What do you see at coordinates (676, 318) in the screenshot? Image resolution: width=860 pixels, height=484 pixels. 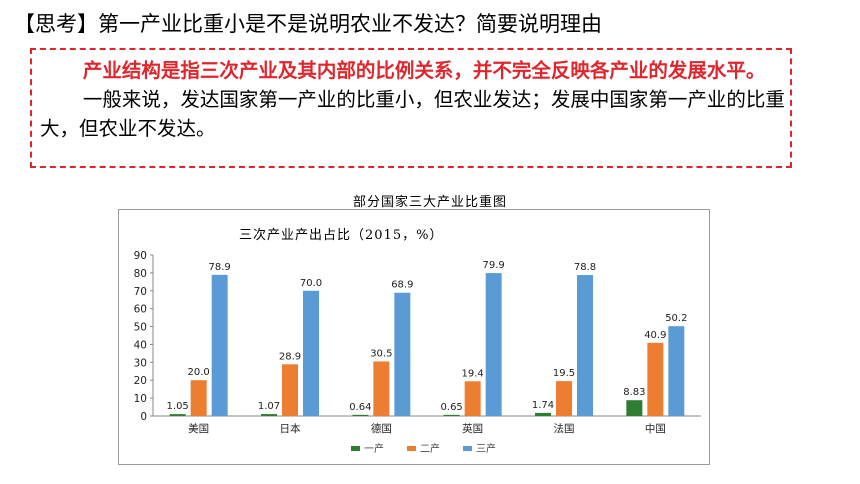 I see `data-label: 50.2` at bounding box center [676, 318].